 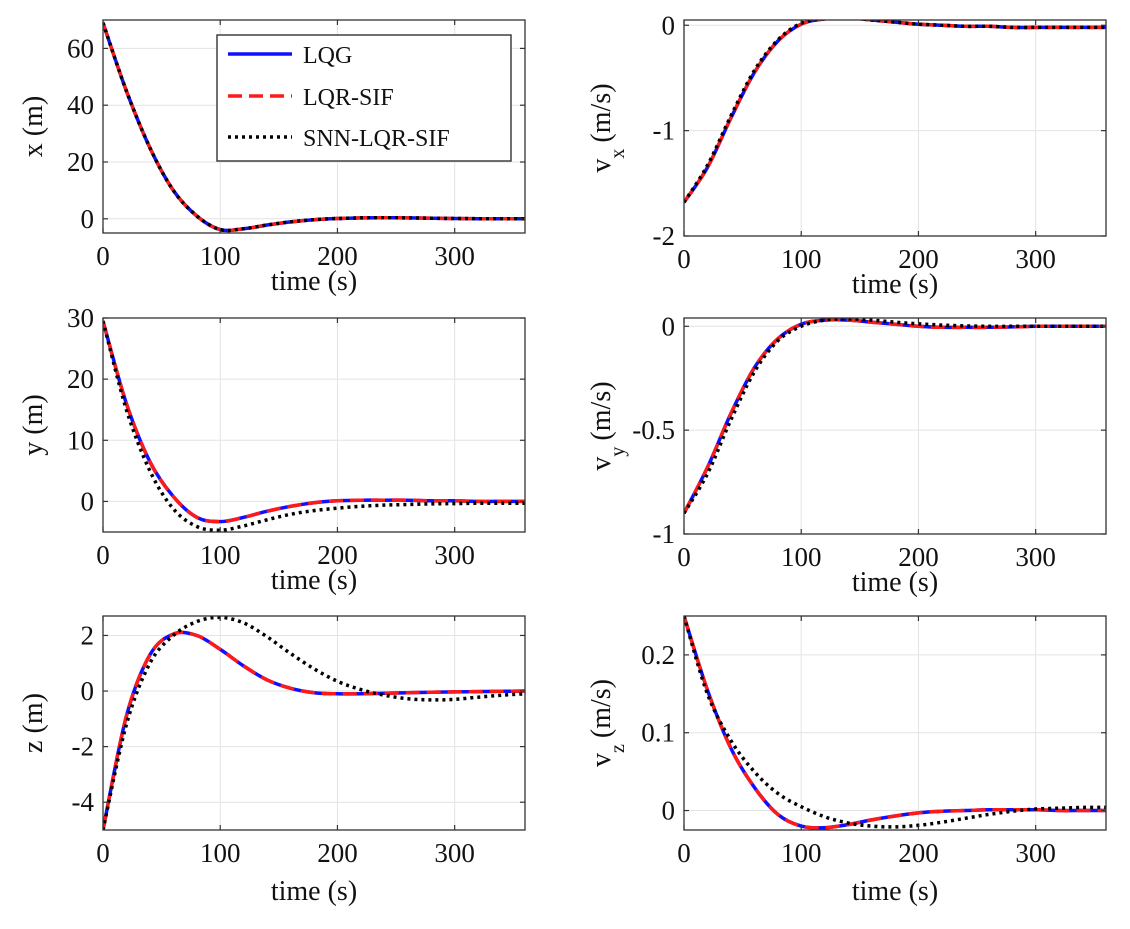 What do you see at coordinates (80, 318) in the screenshot?
I see `y-tick-label: 30` at bounding box center [80, 318].